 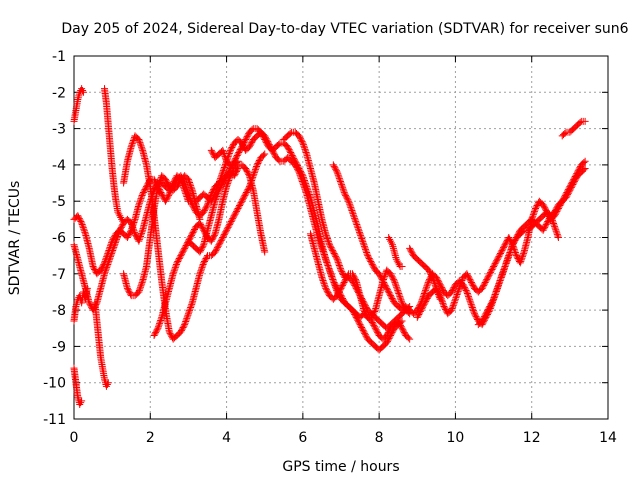 What do you see at coordinates (74, 438) in the screenshot?
I see `x-tick-label: 0` at bounding box center [74, 438].